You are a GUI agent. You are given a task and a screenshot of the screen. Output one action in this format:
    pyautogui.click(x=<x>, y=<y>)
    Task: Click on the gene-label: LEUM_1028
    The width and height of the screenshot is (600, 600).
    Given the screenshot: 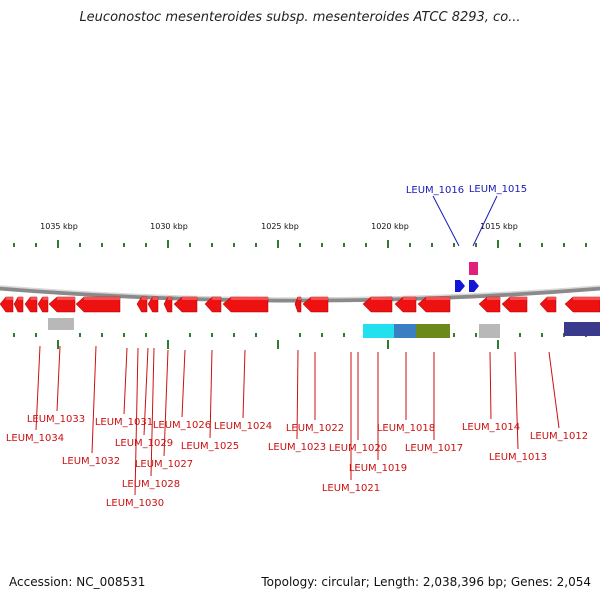 What is the action you would take?
    pyautogui.click(x=151, y=484)
    